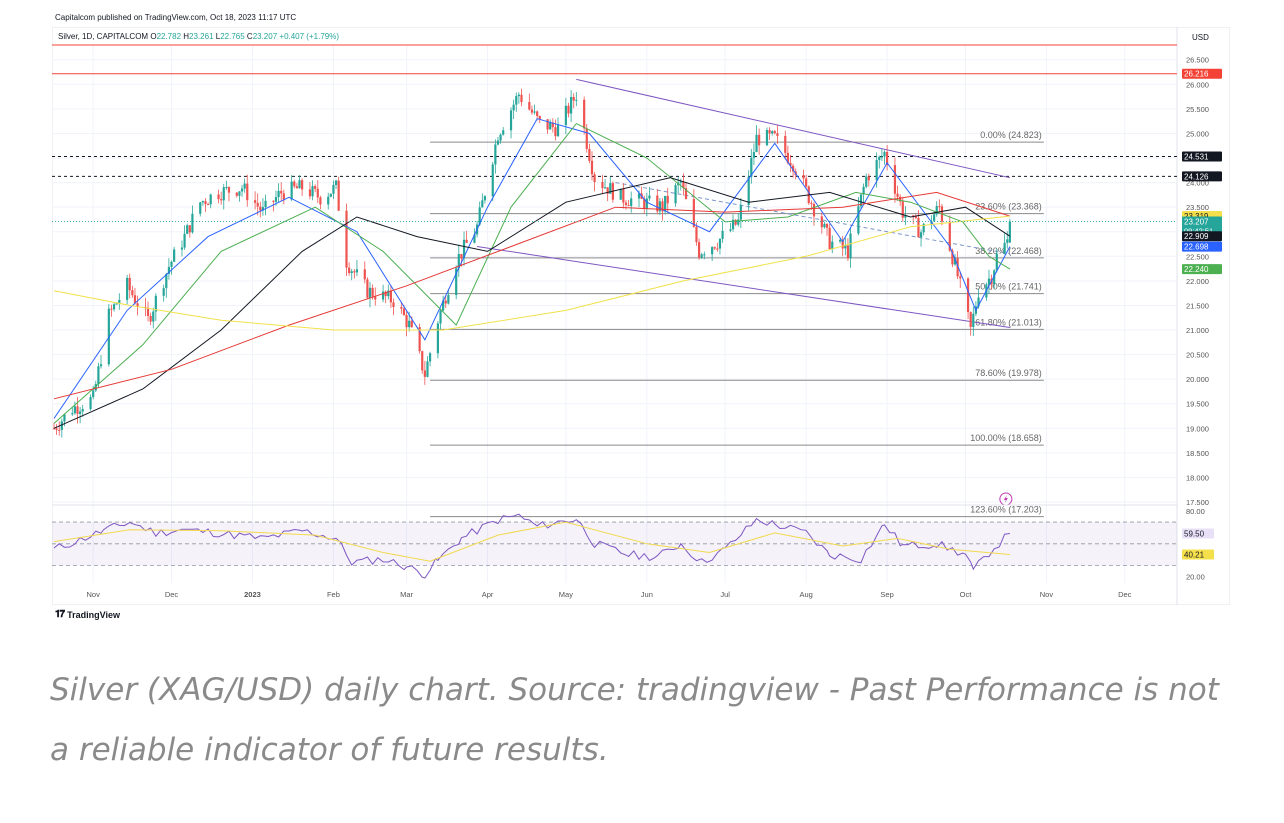 This screenshot has width=1284, height=823. What do you see at coordinates (1009, 232) in the screenshot?
I see `candle-last` at bounding box center [1009, 232].